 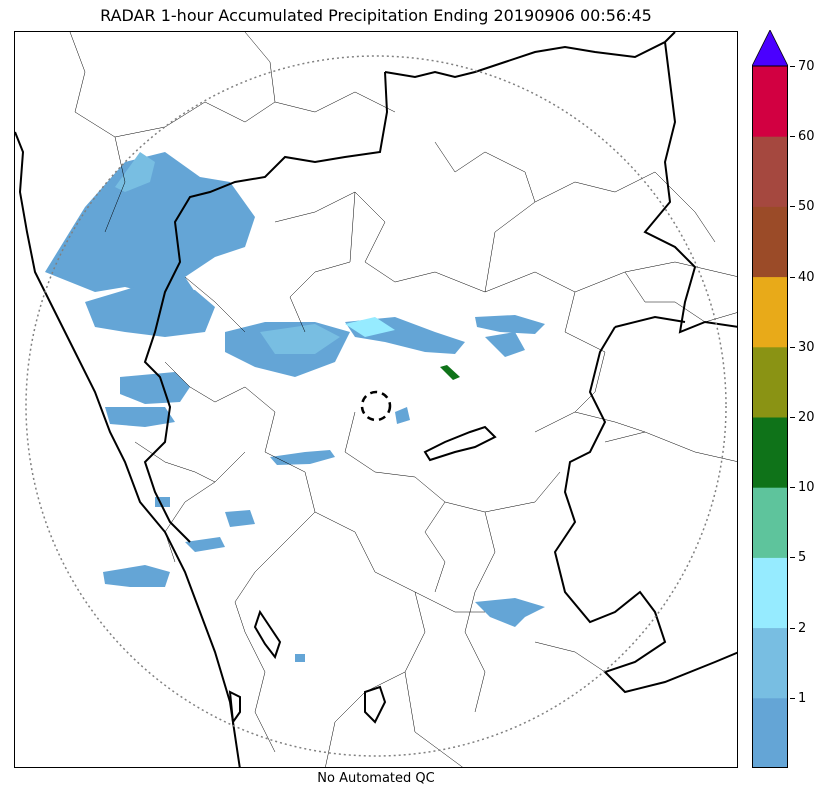 What do you see at coordinates (802, 698) in the screenshot?
I see `colorbar-tick-label: 1` at bounding box center [802, 698].